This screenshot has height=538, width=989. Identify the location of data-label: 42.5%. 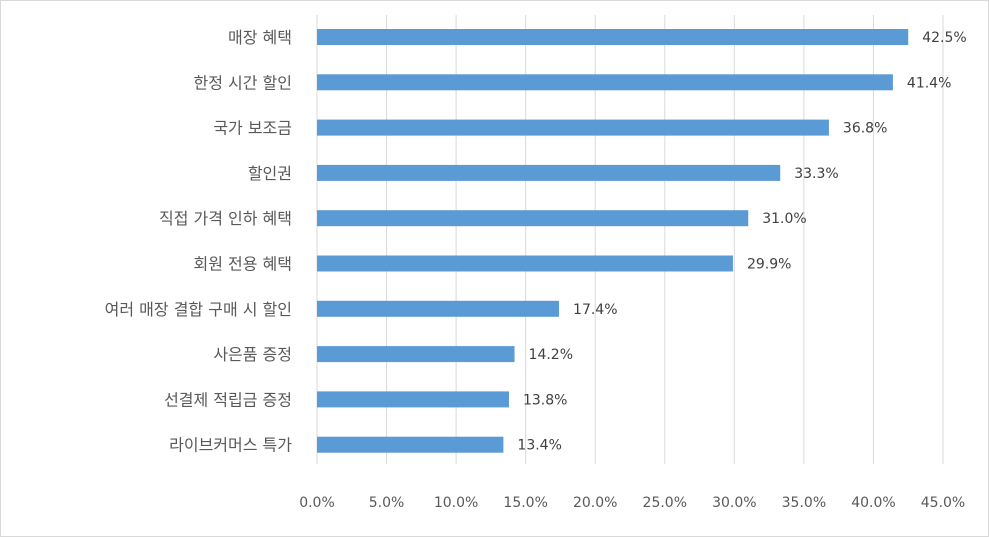
(944, 38).